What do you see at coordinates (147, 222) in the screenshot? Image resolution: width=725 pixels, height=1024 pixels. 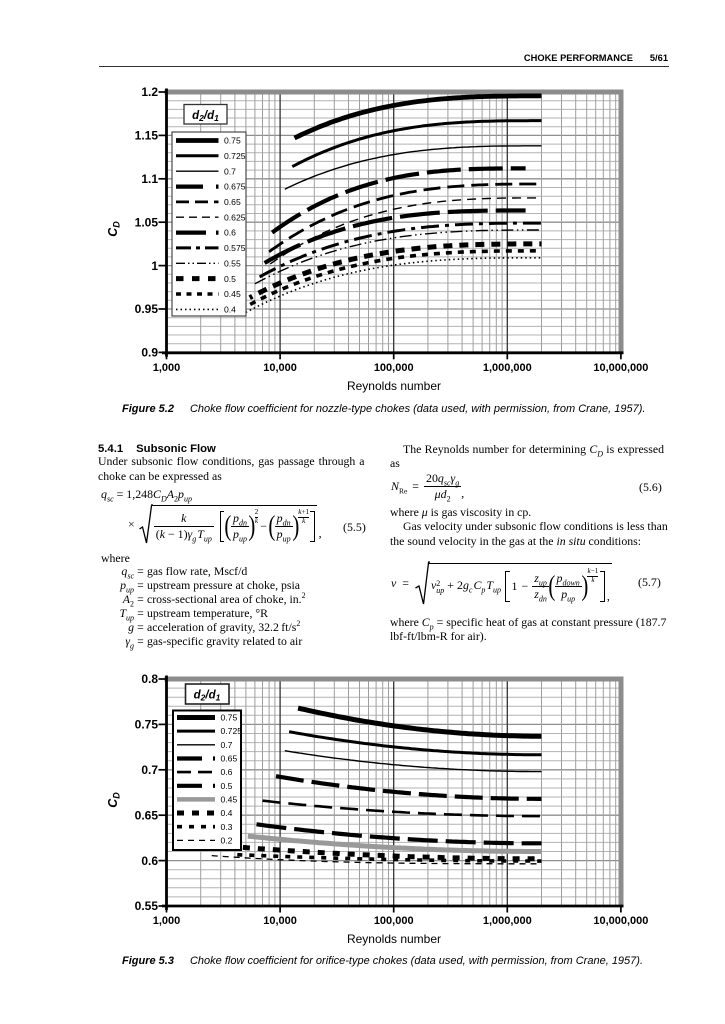 I see `svg-text: 1.05` at bounding box center [147, 222].